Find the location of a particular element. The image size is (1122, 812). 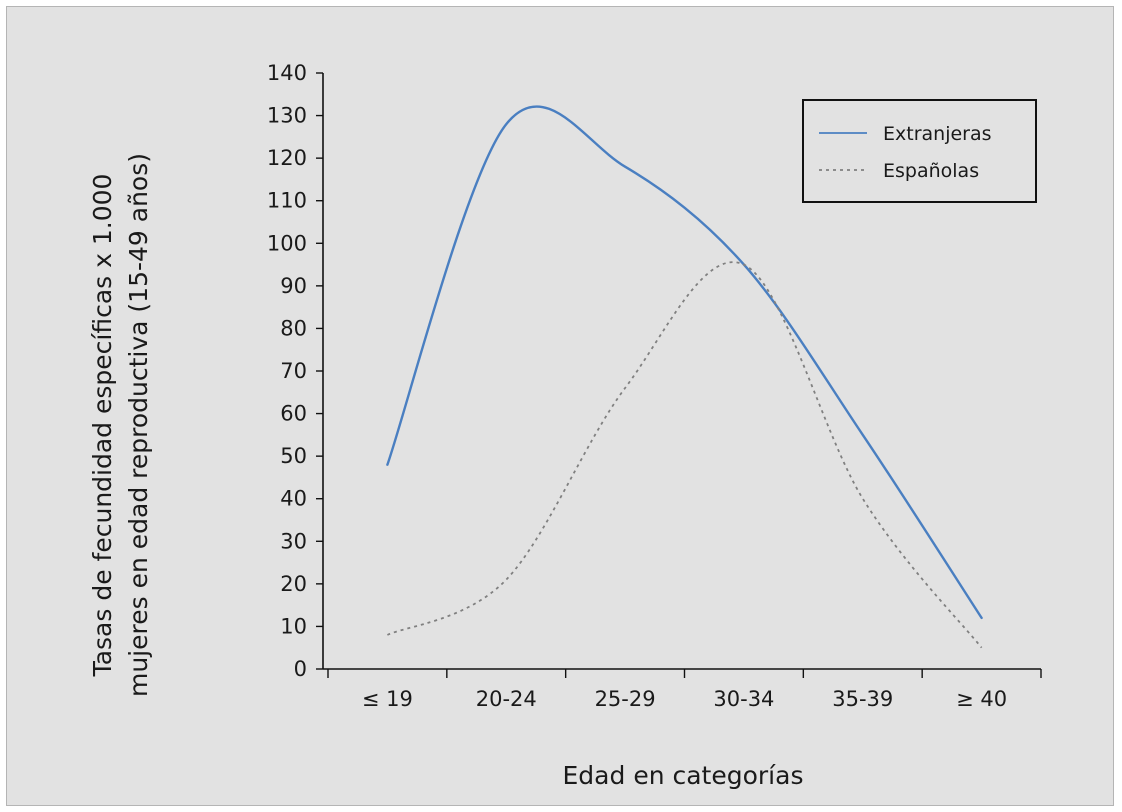

legend: Extranjeras Españolas is located at coordinates (919, 151).